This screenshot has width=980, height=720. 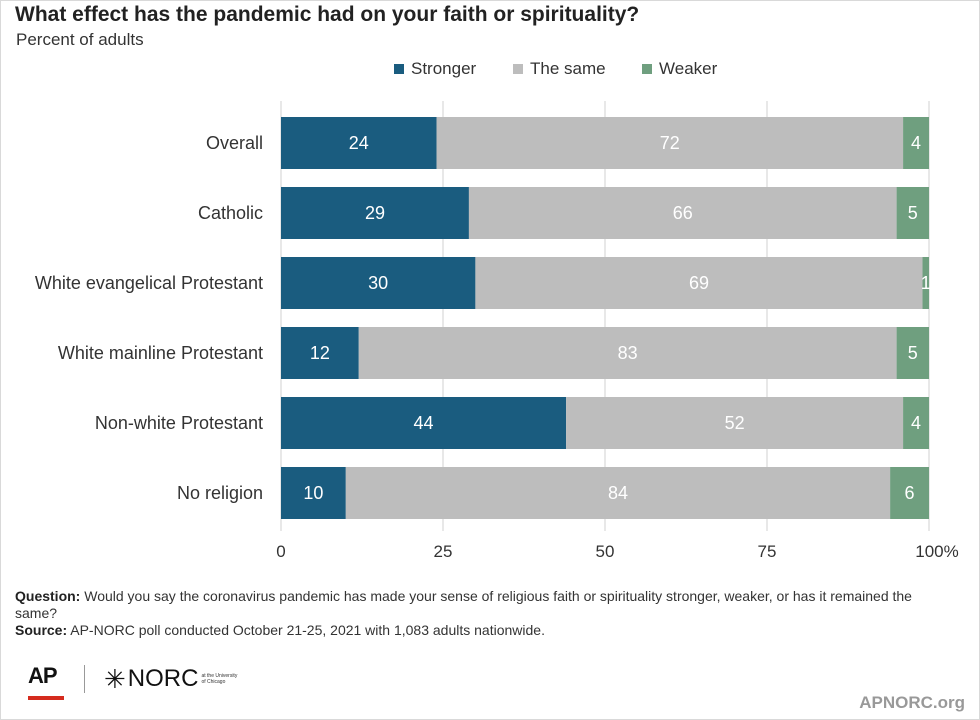 I want to click on x-tick-label: 50, so click(x=605, y=551).